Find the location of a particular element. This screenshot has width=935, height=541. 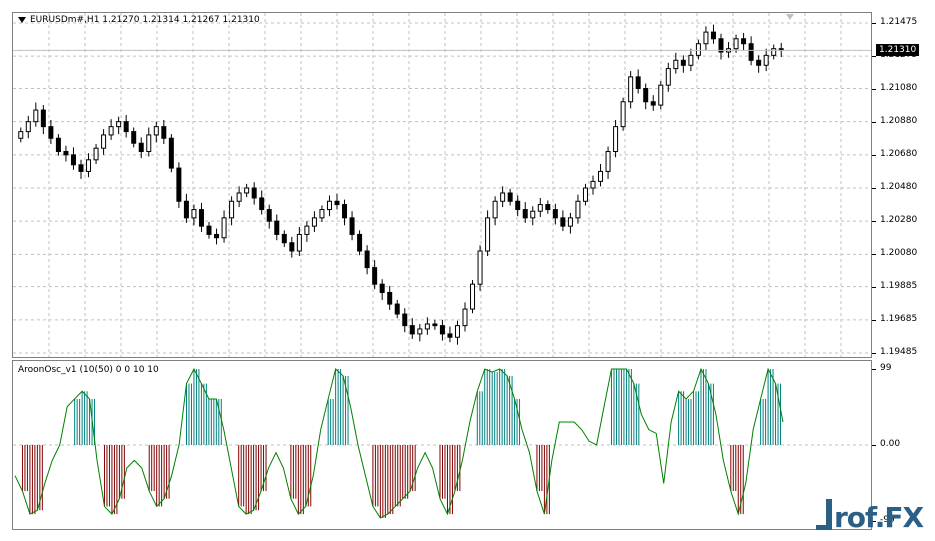

current-price-label: 1.21310 is located at coordinates (898, 50).